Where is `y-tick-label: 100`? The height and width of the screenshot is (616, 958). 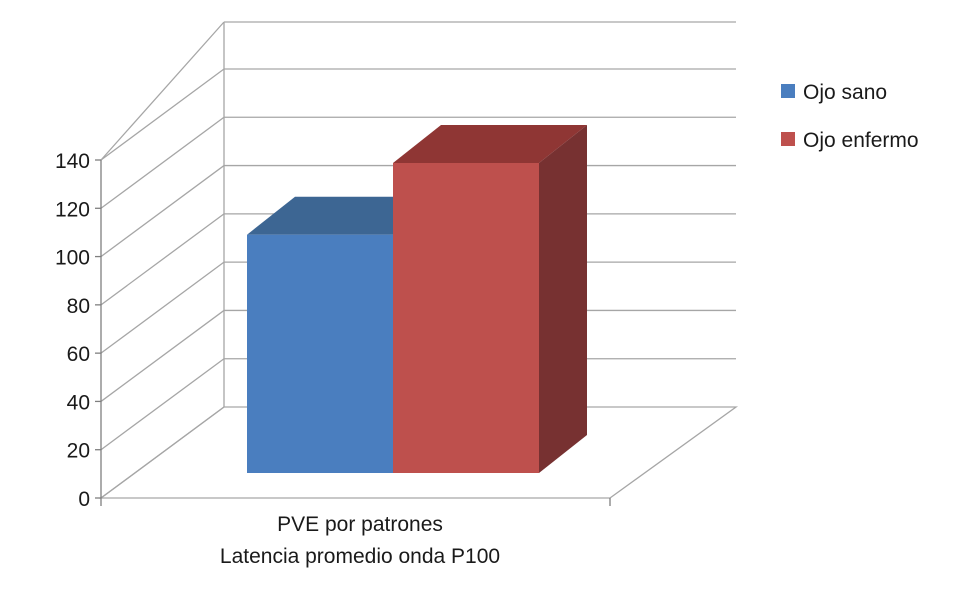
y-tick-label: 100 is located at coordinates (72, 258).